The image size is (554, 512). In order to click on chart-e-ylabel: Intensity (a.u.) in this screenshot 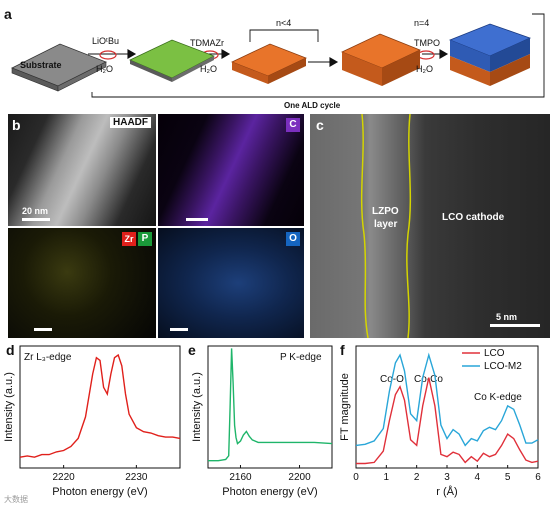, I will do `click(197, 407)`.